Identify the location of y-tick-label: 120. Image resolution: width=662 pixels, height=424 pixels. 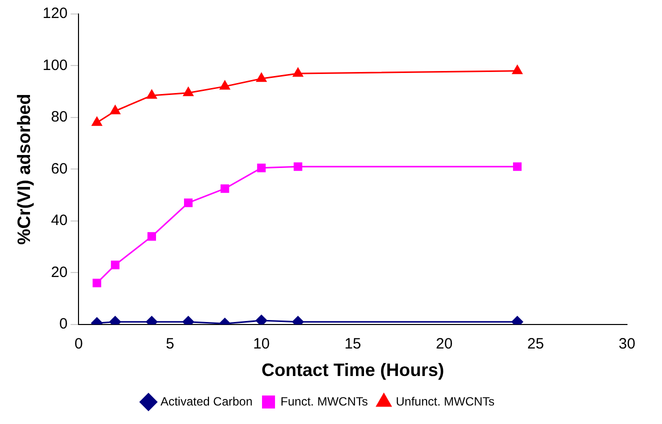
(55, 13).